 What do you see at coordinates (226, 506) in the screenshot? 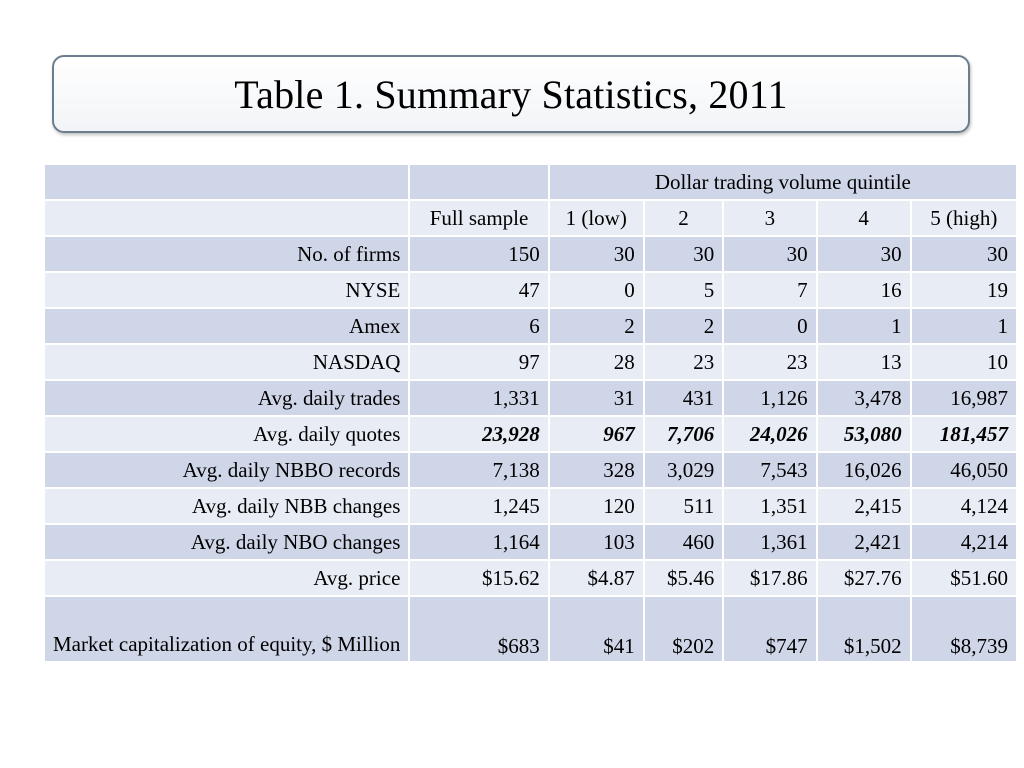
I see `row-label: Avg. daily NBB changes` at bounding box center [226, 506].